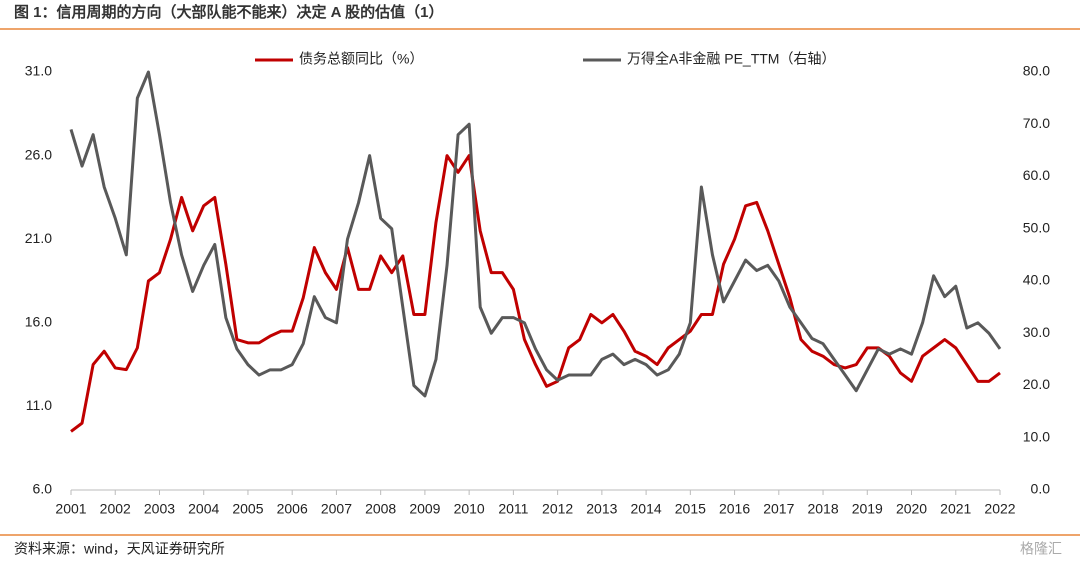  What do you see at coordinates (247, 509) in the screenshot?
I see `x-tick-label: 2005` at bounding box center [247, 509].